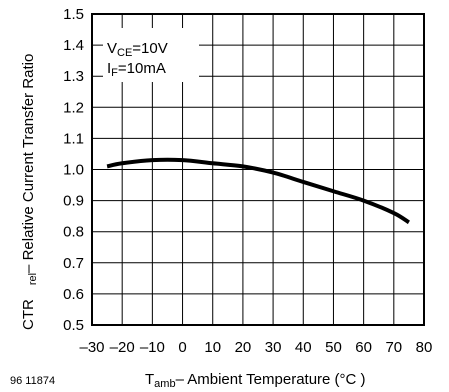 The height and width of the screenshot is (392, 449). I want to click on y-tick-label: 1.5, so click(73, 14).